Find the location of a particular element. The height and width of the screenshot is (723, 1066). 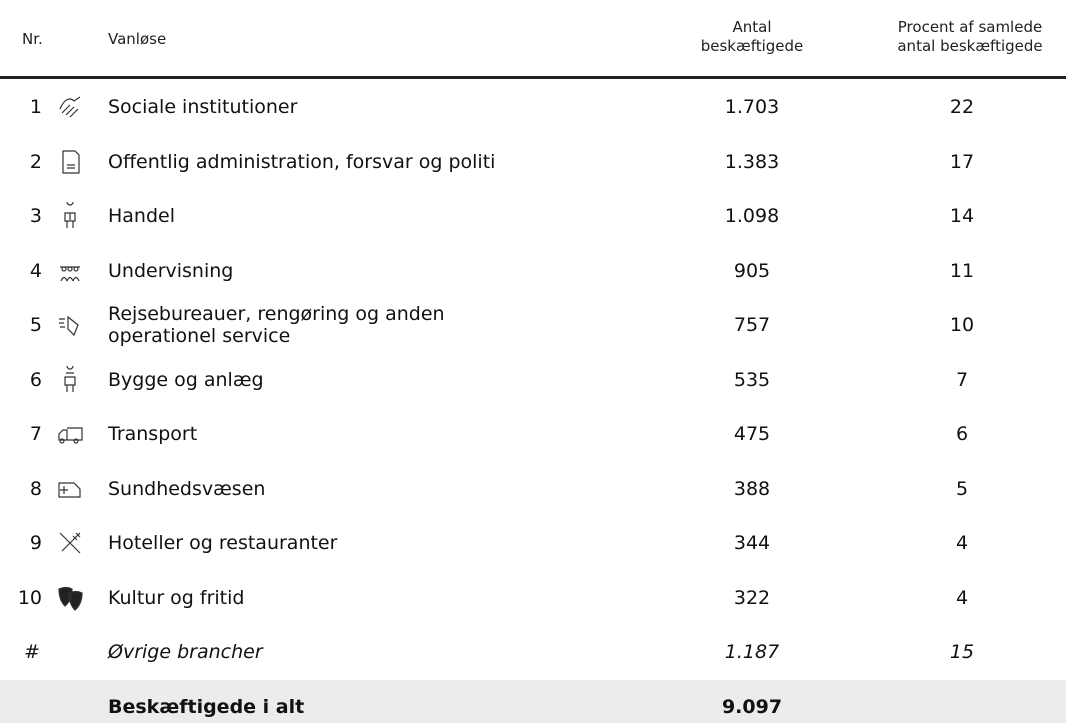

total-name: Beskæftigede i alt is located at coordinates (206, 706).